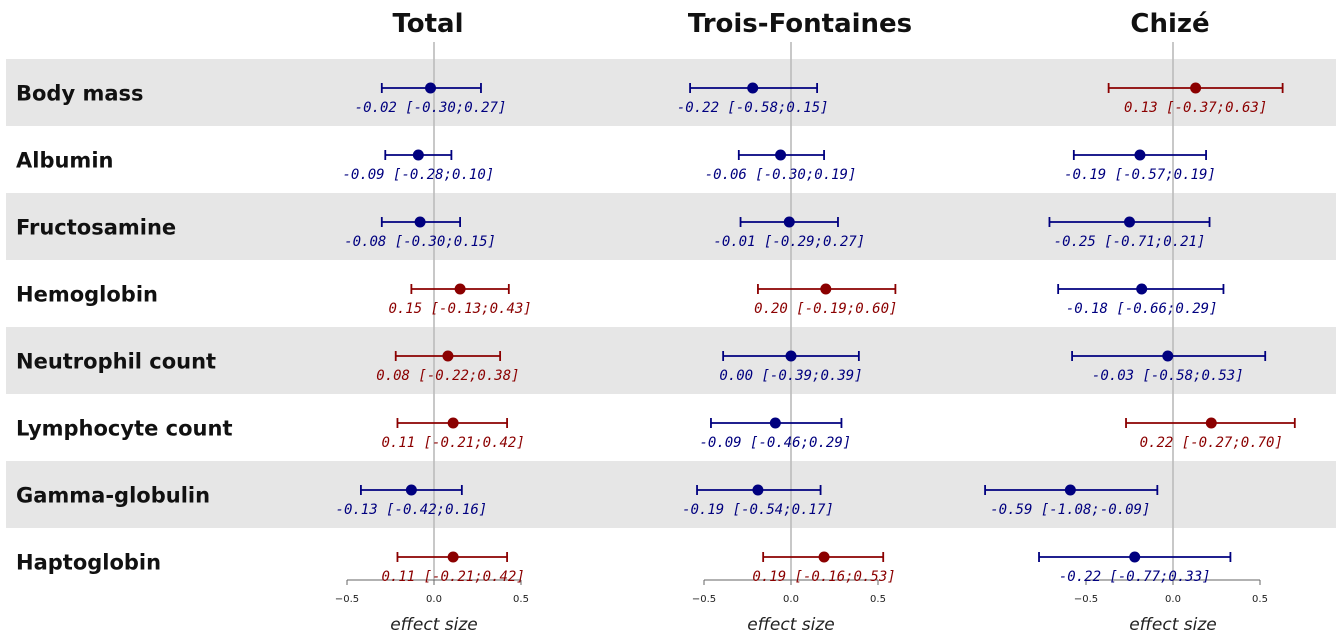 Image resolution: width=1336 pixels, height=638 pixels. I want to click on estimate-label: -0.01 [-0.29;0.27], so click(789, 242).